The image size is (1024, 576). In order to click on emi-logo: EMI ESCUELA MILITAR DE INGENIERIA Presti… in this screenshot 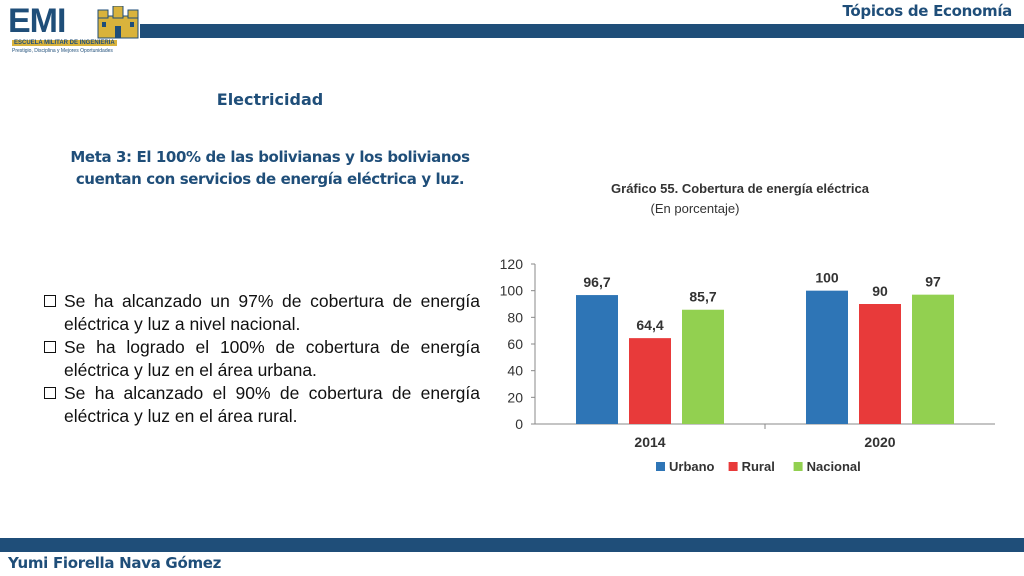, I will do `click(74, 29)`.